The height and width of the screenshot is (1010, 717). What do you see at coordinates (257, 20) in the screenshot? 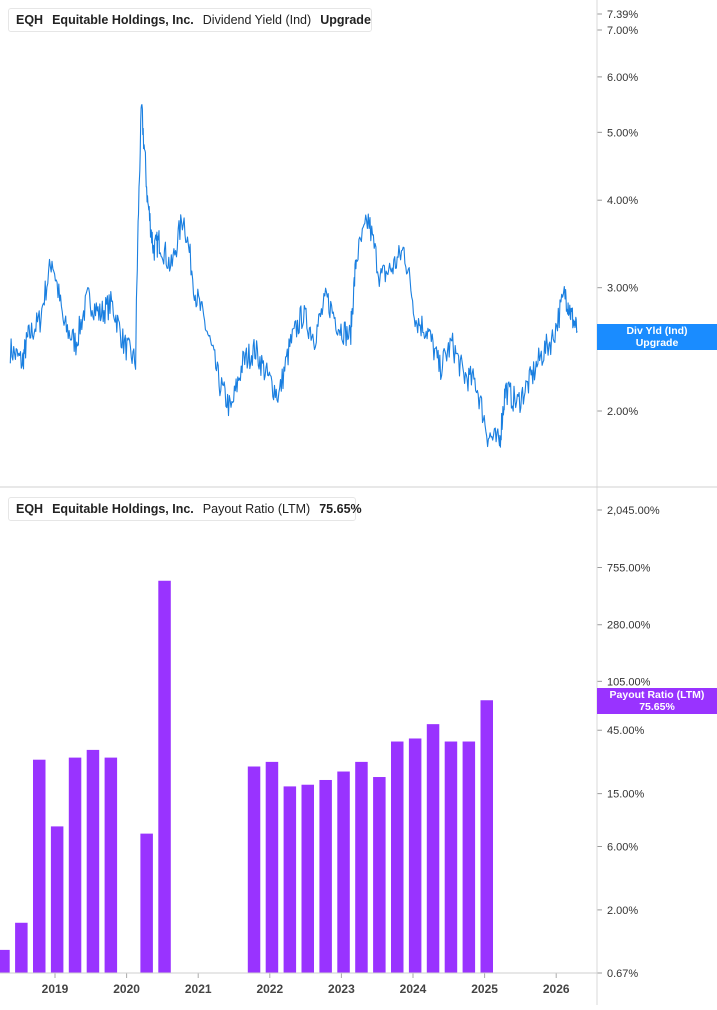
I see `legend-metric: Dividend Yield (Ind)` at bounding box center [257, 20].